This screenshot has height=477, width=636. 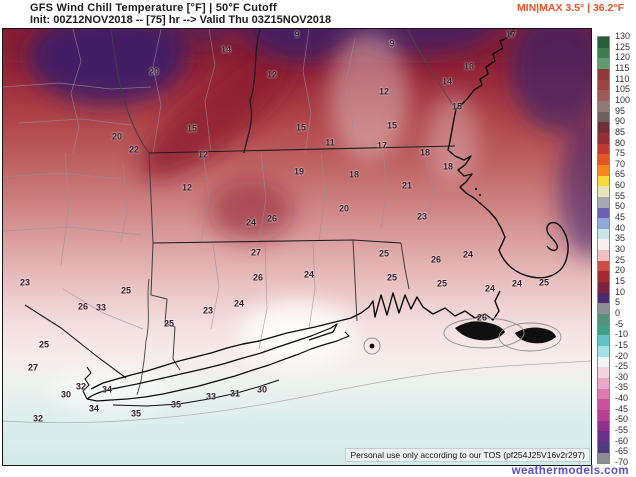 I want to click on station-value: 27, so click(x=33, y=367).